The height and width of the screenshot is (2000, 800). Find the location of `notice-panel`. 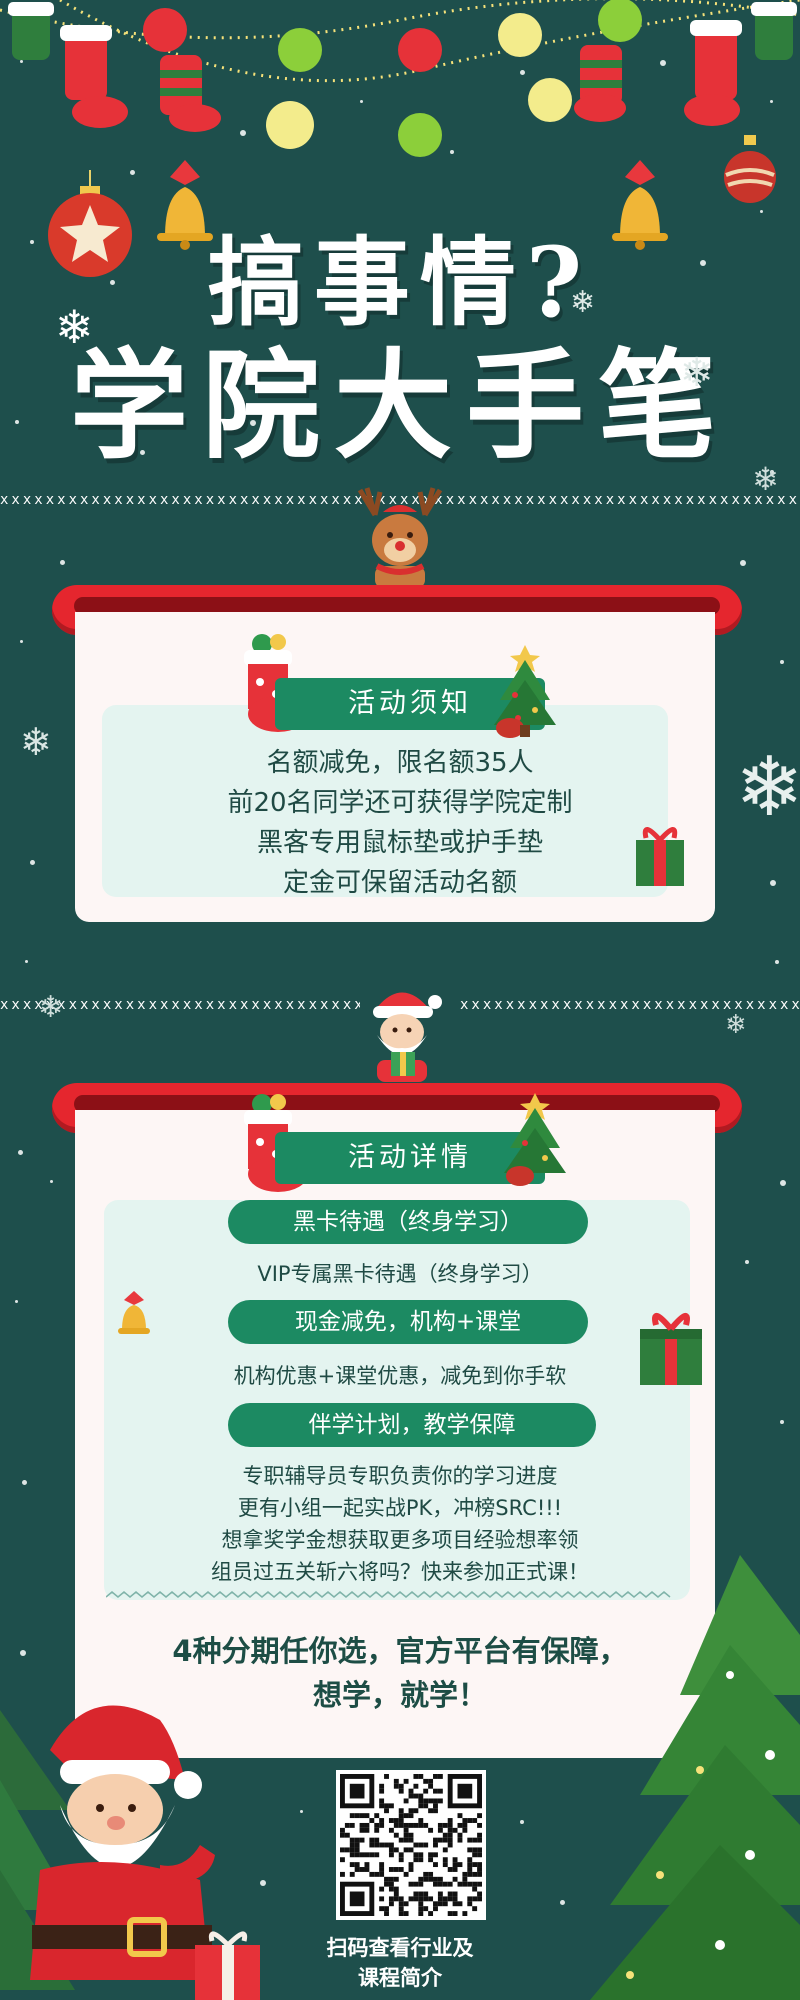

notice-panel is located at coordinates (385, 801).